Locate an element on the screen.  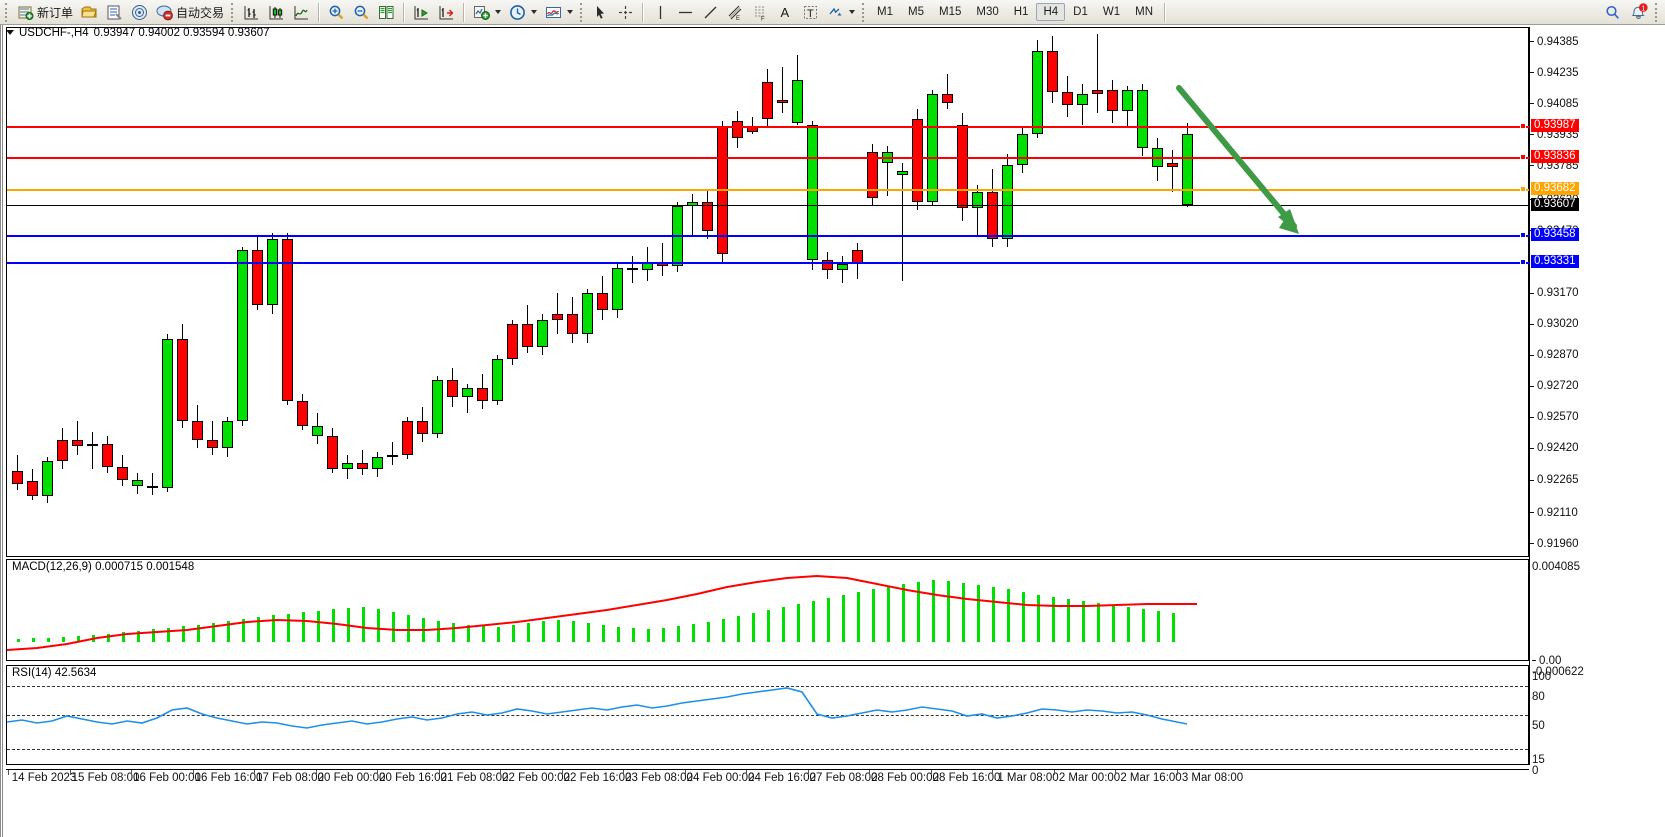
timeframe-mn: MN is located at coordinates (1144, 12).